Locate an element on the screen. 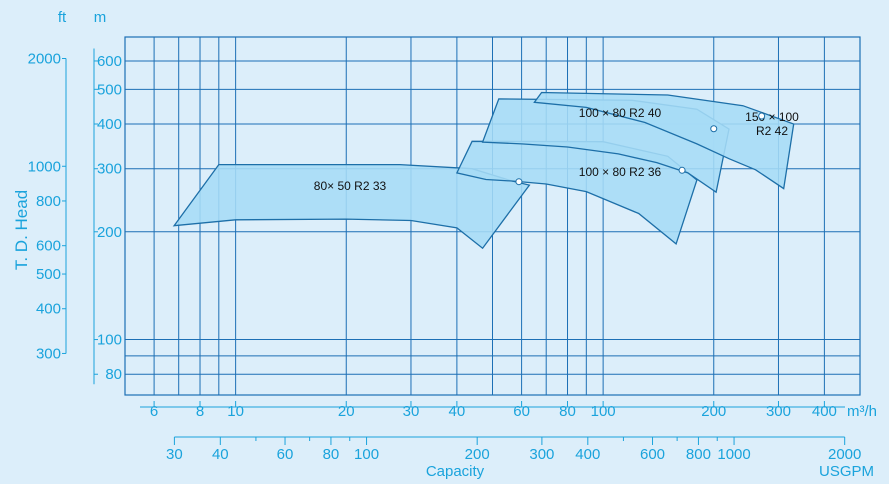 The height and width of the screenshot is (484, 889). series-label: 150 × 100 is located at coordinates (772, 117).